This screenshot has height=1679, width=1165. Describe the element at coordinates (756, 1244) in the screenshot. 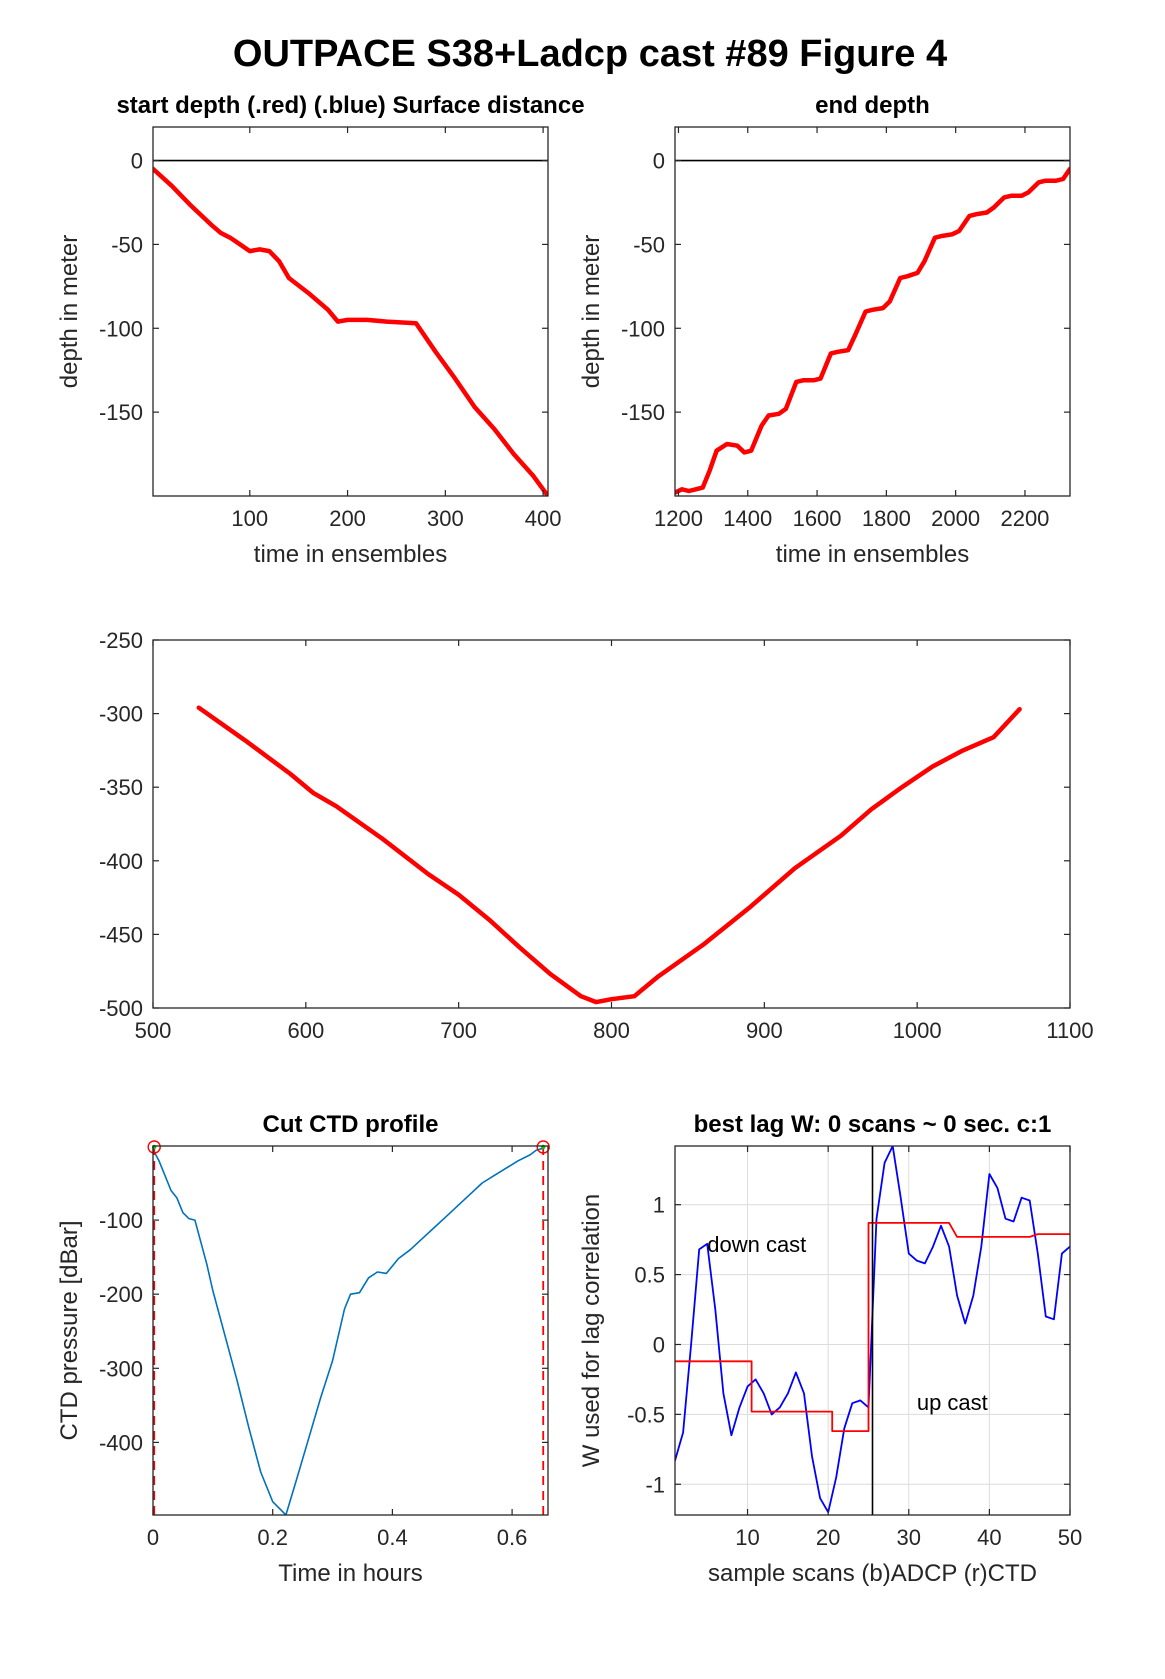

I see `annotation: down cast` at that location.